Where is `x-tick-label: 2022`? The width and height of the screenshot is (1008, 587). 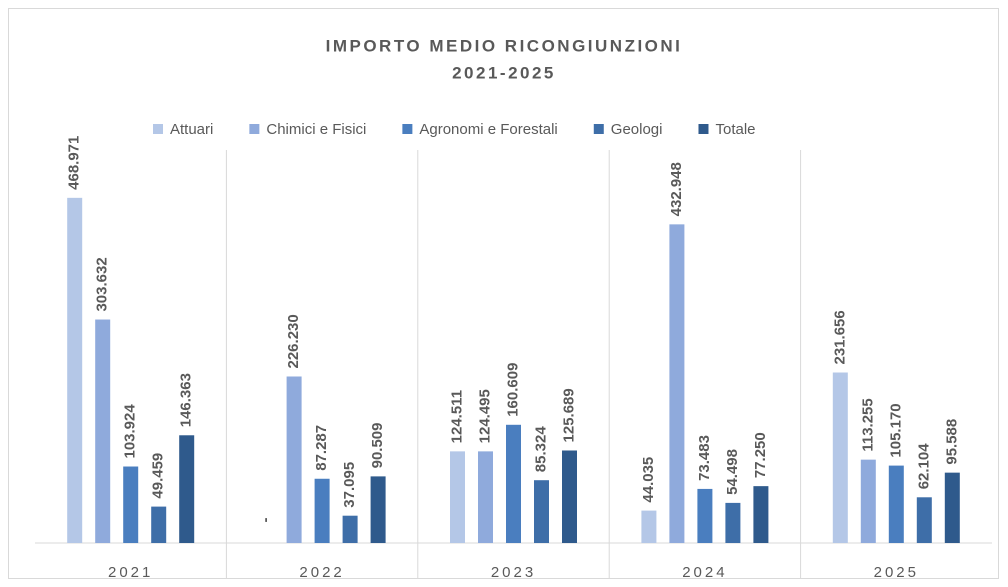
x-tick-label: 2022 is located at coordinates (321, 572).